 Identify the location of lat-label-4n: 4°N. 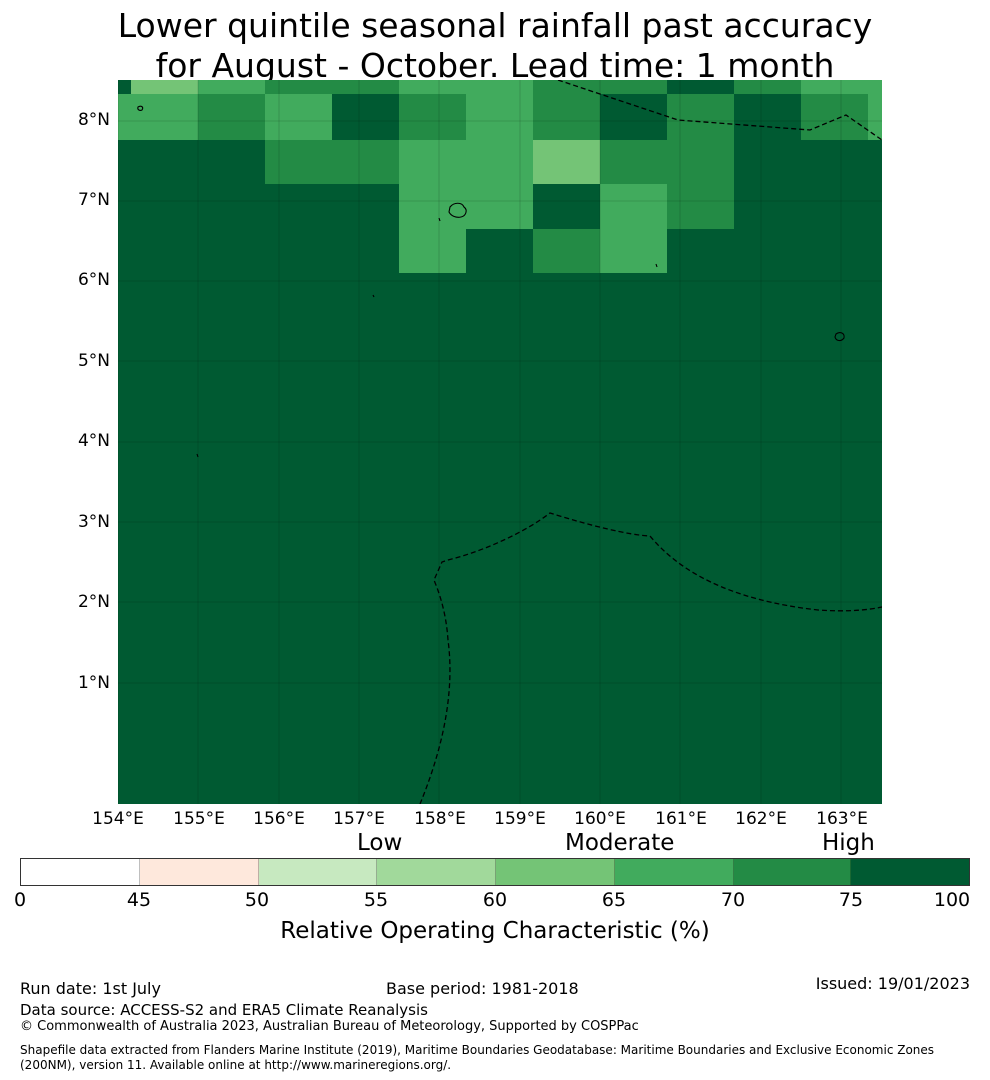
(93, 441).